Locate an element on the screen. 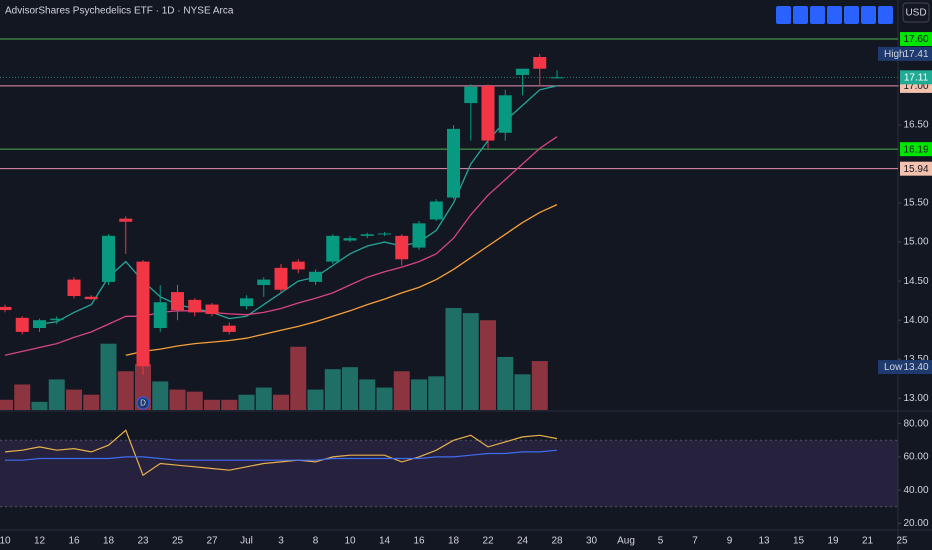  x-tick-label: 12 is located at coordinates (40, 541).